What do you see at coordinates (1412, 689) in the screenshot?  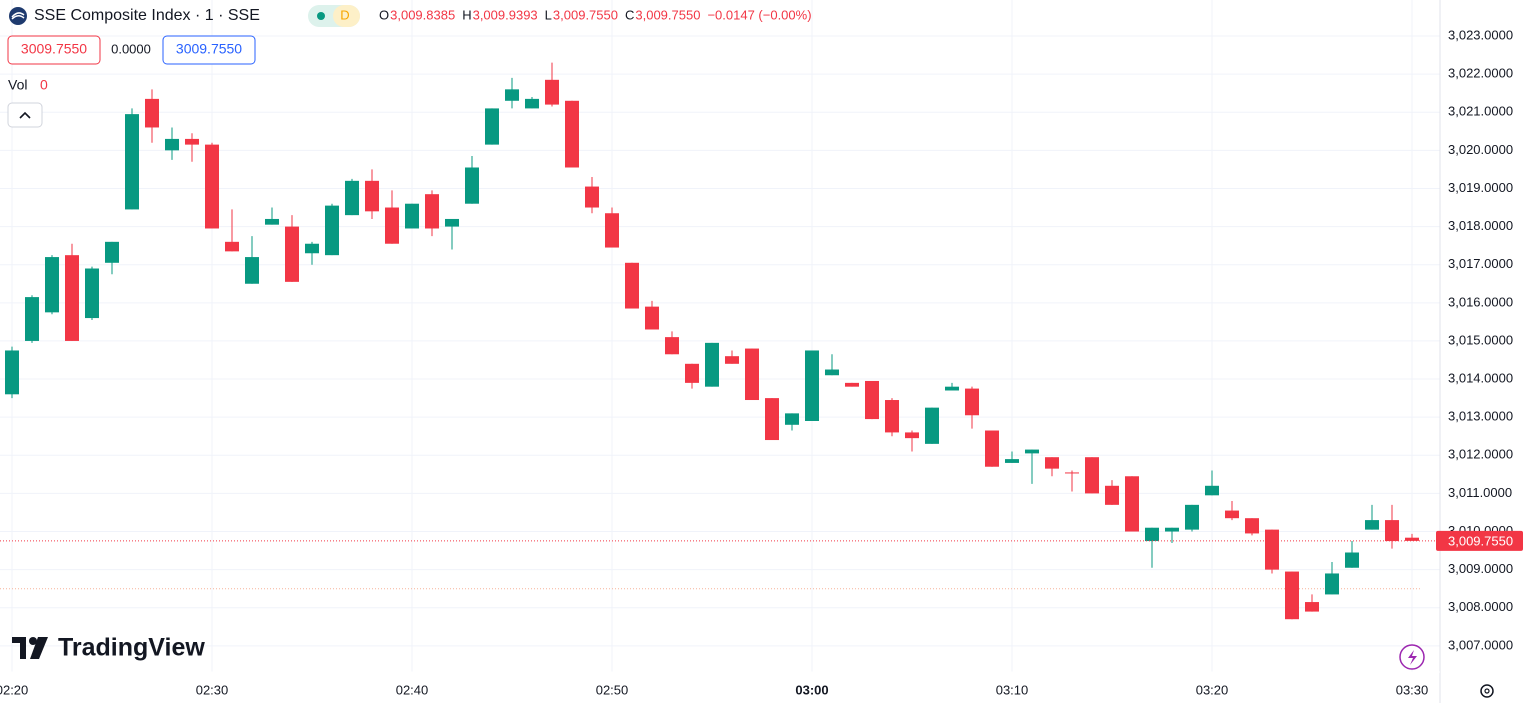 I see `x-tick-label: 03:30` at bounding box center [1412, 689].